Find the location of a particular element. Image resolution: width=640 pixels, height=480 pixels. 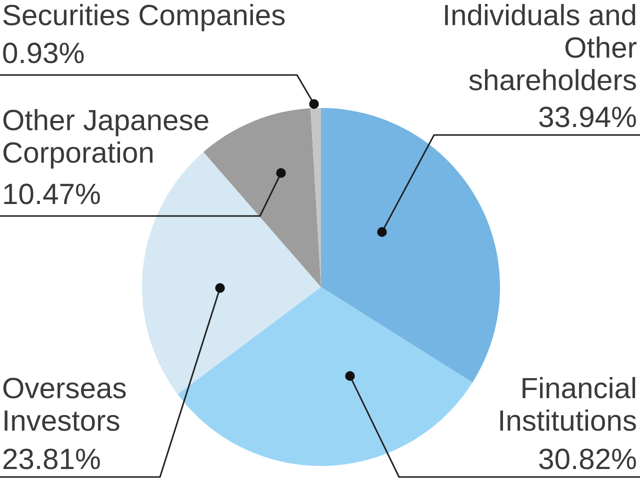

slice-label: Other Japanese Corporation is located at coordinates (105, 139).